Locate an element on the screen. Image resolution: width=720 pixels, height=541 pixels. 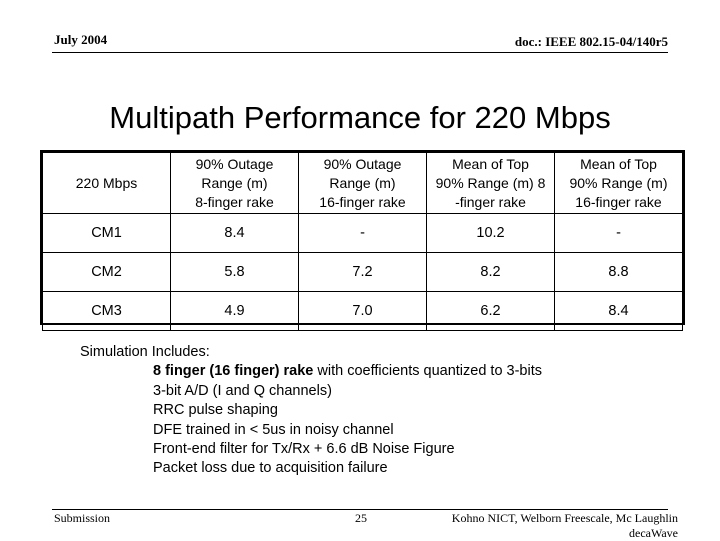
row-label: CM2 is located at coordinates (106, 272).